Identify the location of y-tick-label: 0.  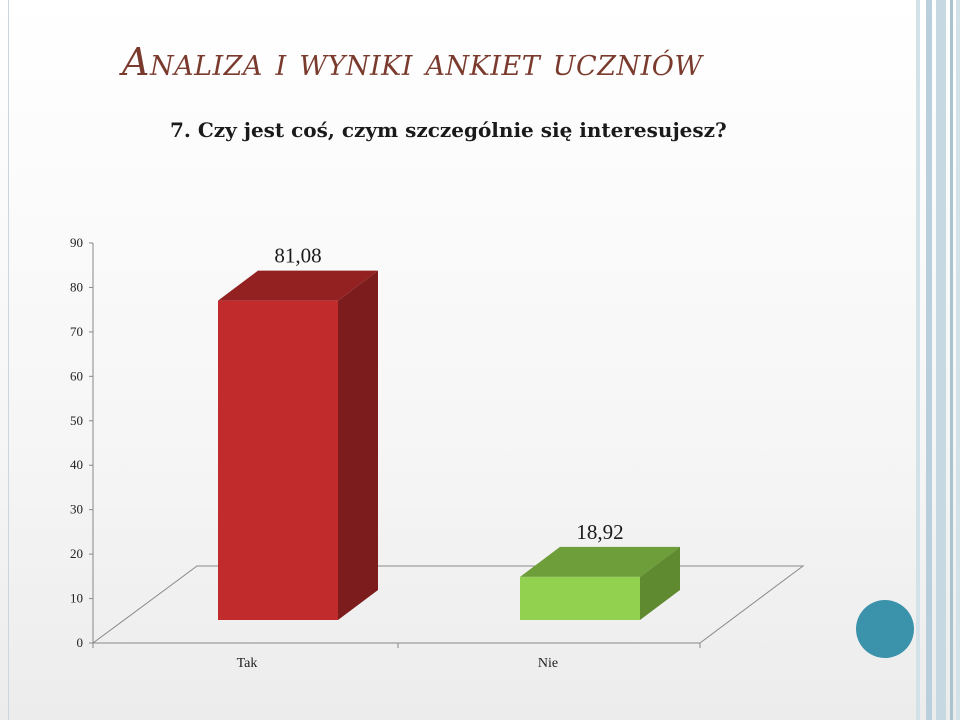
(80, 642).